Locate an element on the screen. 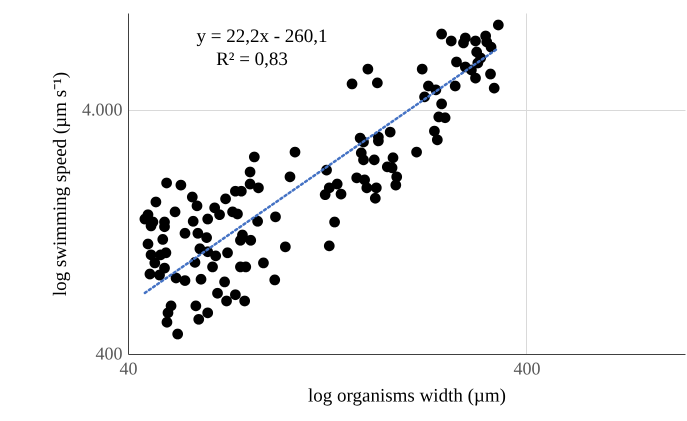 This screenshot has width=687, height=421. annotation: R² = 0,83 is located at coordinates (252, 59).